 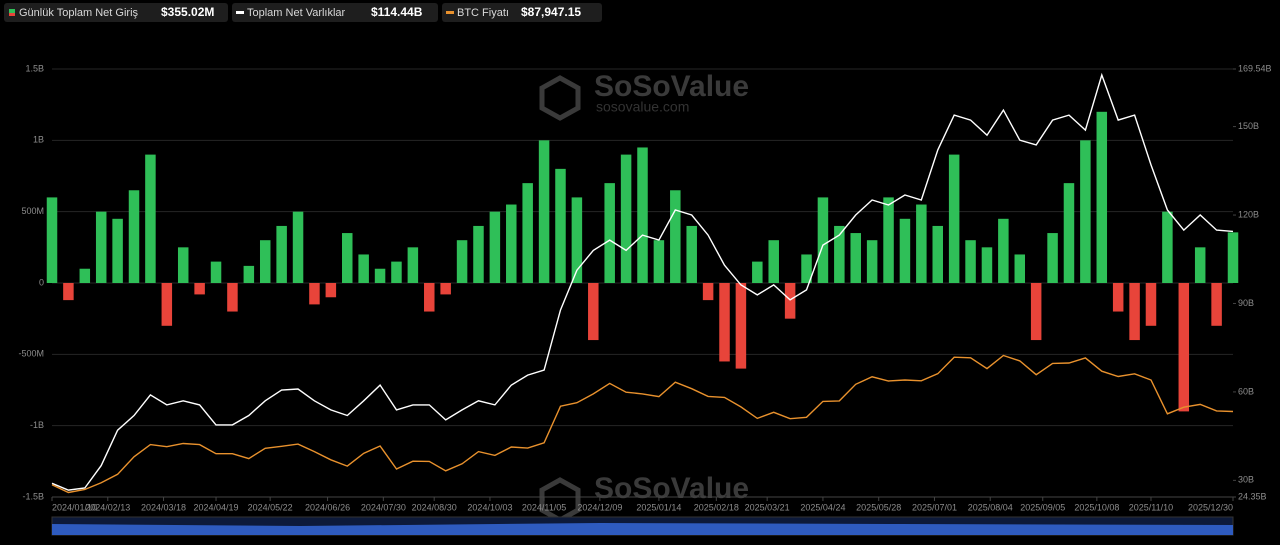 I want to click on watermark-site: sosovalue.com, so click(x=642, y=107).